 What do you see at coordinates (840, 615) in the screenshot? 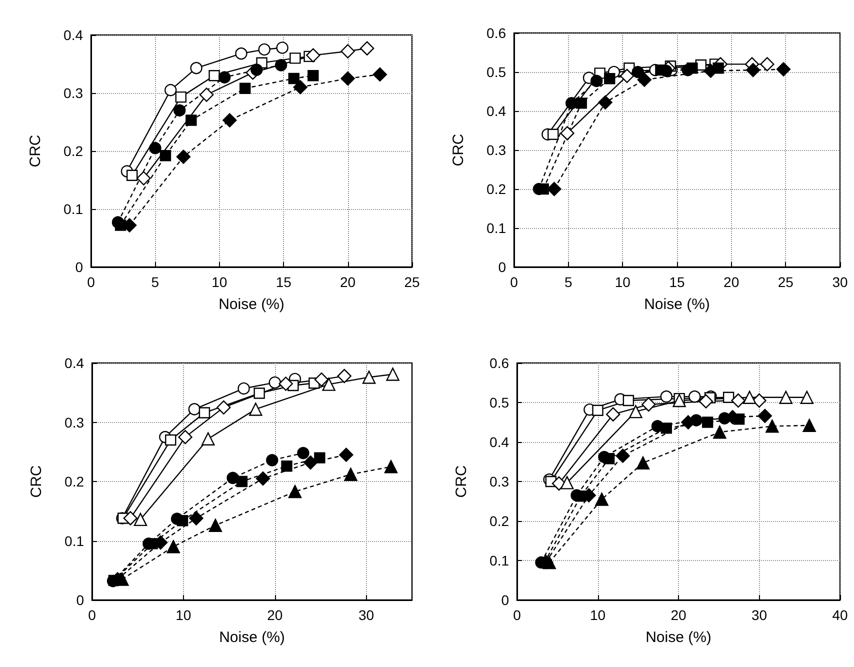
I see `x-tick-label: 40` at bounding box center [840, 615].